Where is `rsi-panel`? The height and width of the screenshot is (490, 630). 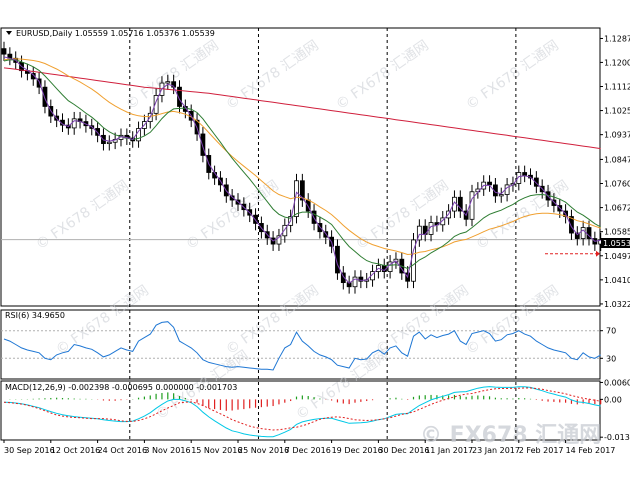
rsi-panel is located at coordinates (301, 346).